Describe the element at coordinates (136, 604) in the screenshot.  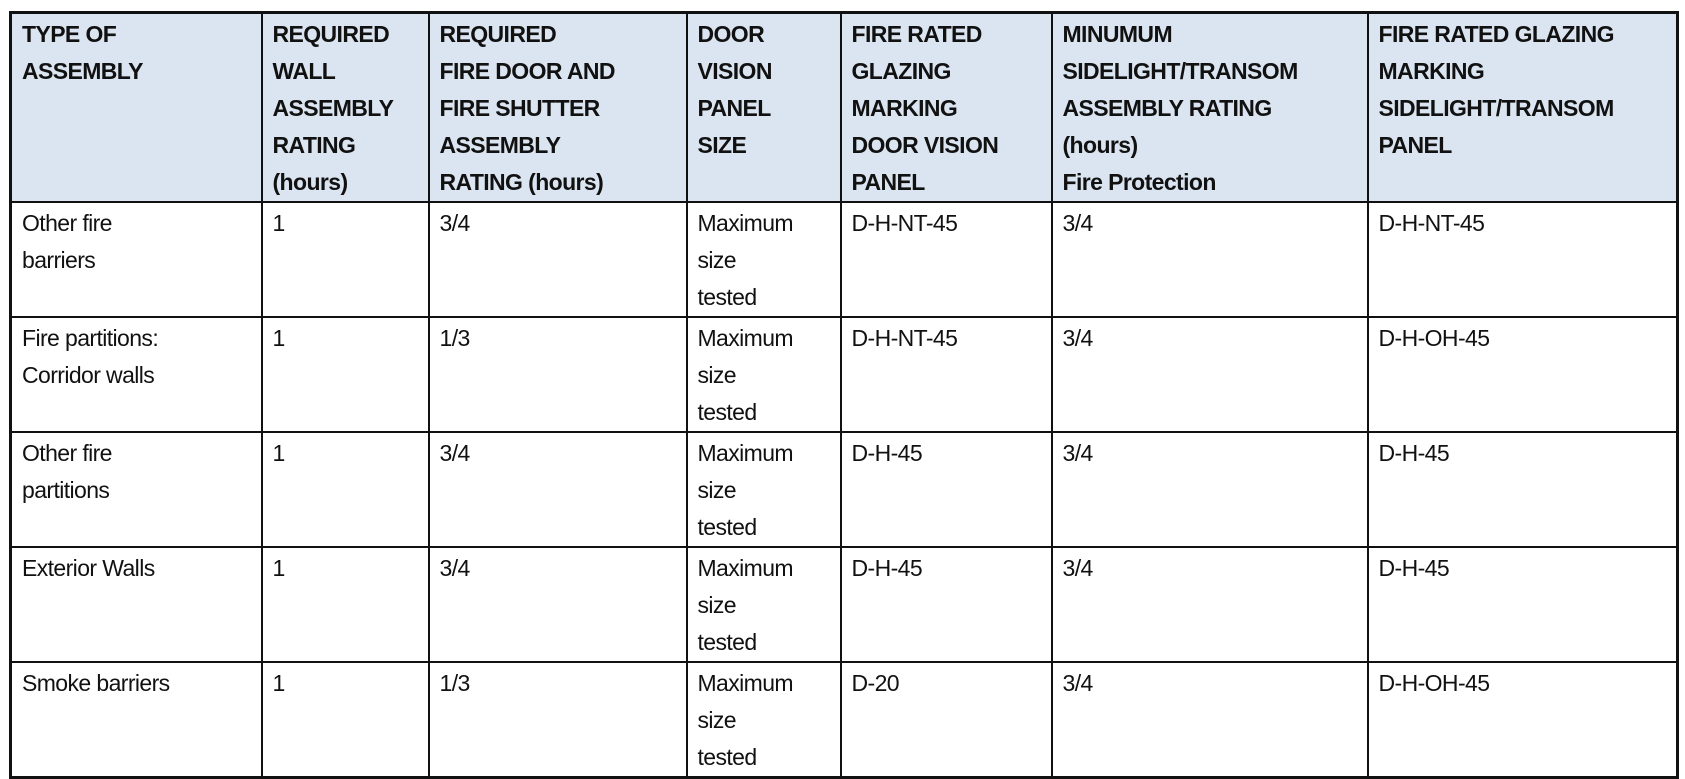
I see `cell-type-of-assembly: Exterior Walls` at that location.